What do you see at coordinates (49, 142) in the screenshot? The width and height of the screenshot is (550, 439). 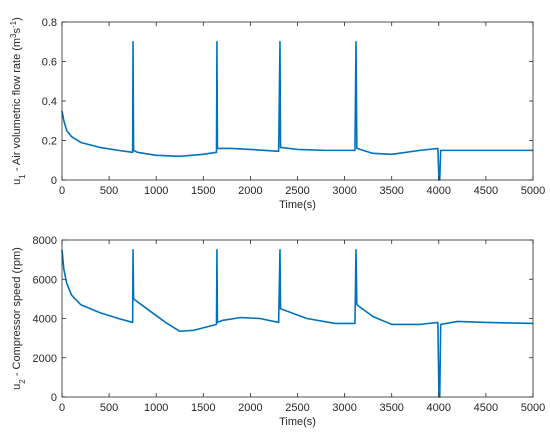 I see `y-tick-label: 0.2` at bounding box center [49, 142].